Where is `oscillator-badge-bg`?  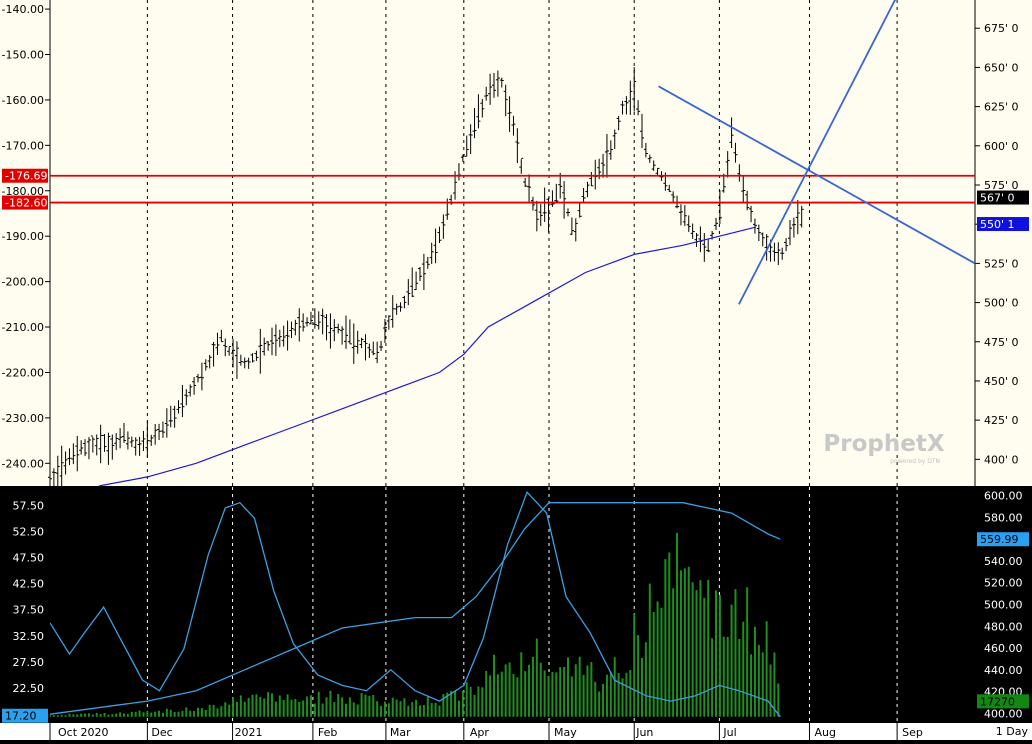 oscillator-badge-bg is located at coordinates (25, 715).